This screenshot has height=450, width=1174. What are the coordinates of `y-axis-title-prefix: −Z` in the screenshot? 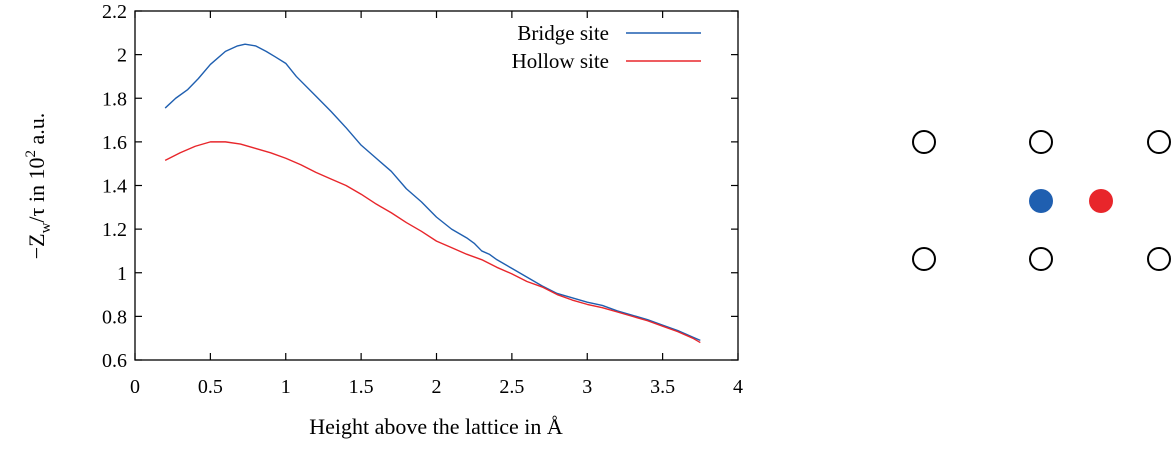 It's located at (36, 246).